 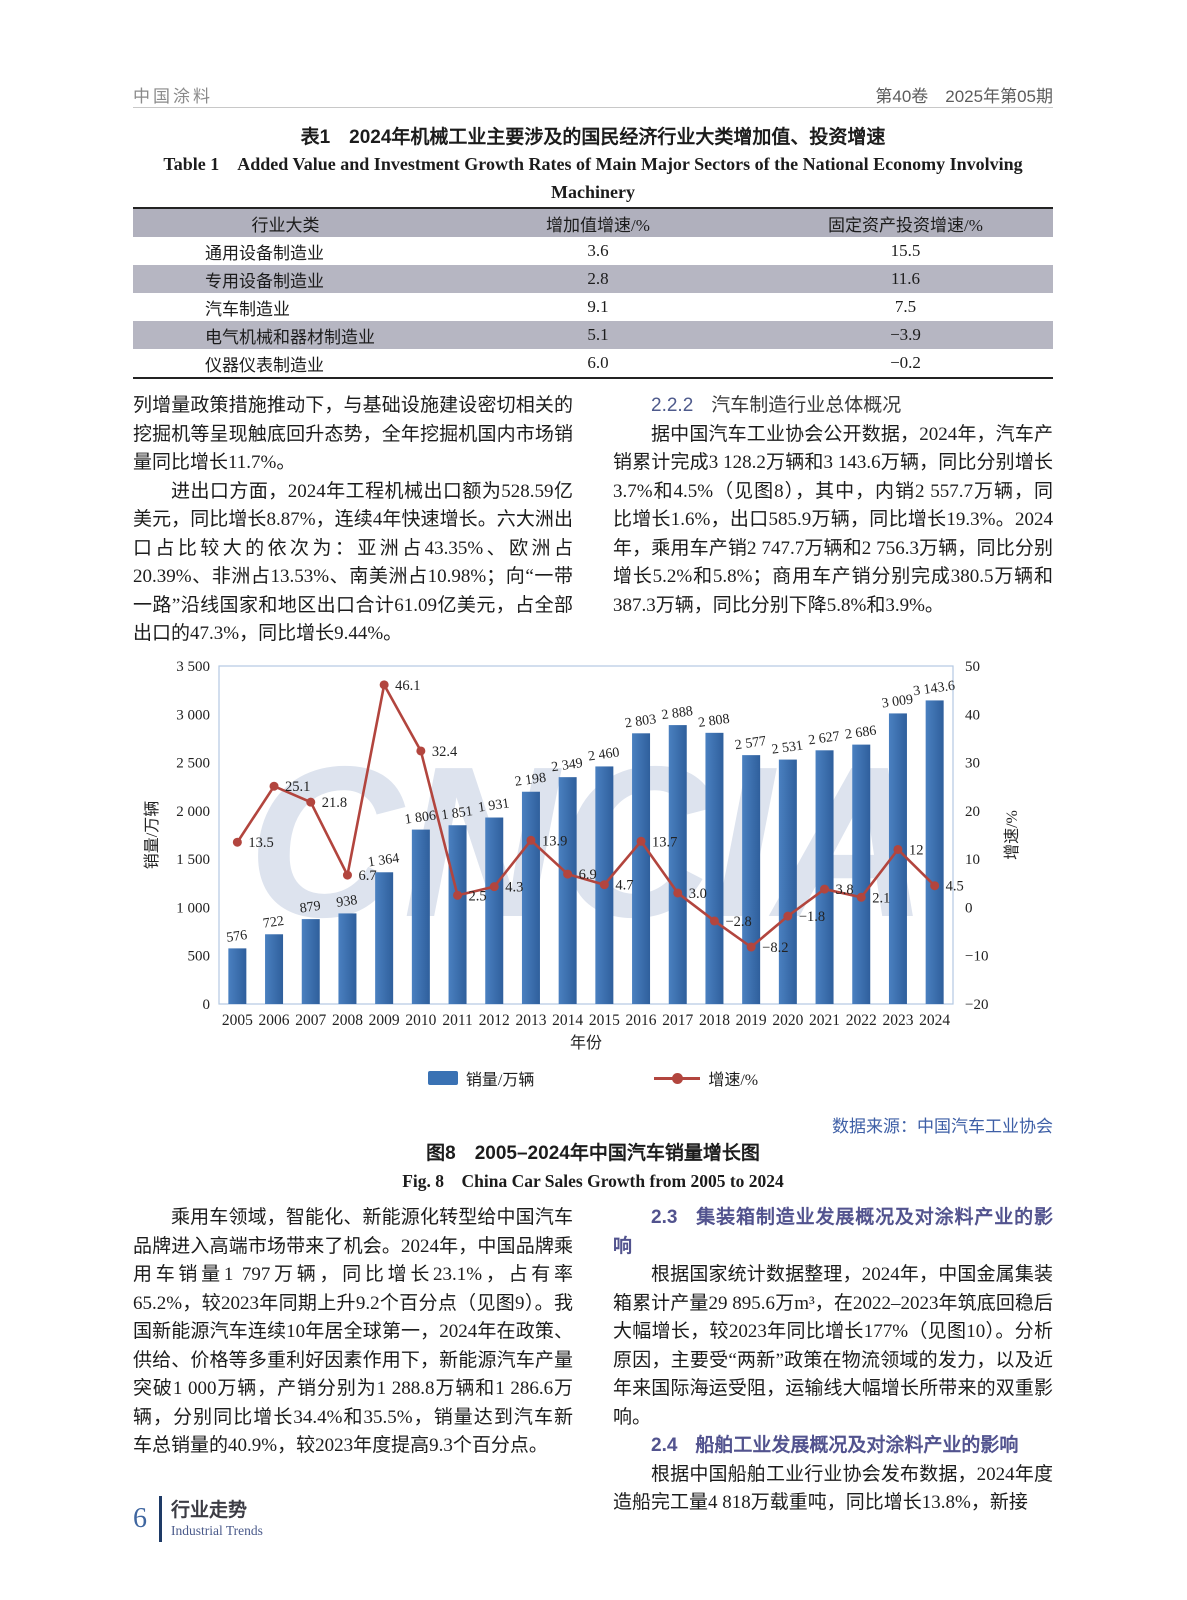 I want to click on svg-text: 6.9, so click(x=588, y=875).